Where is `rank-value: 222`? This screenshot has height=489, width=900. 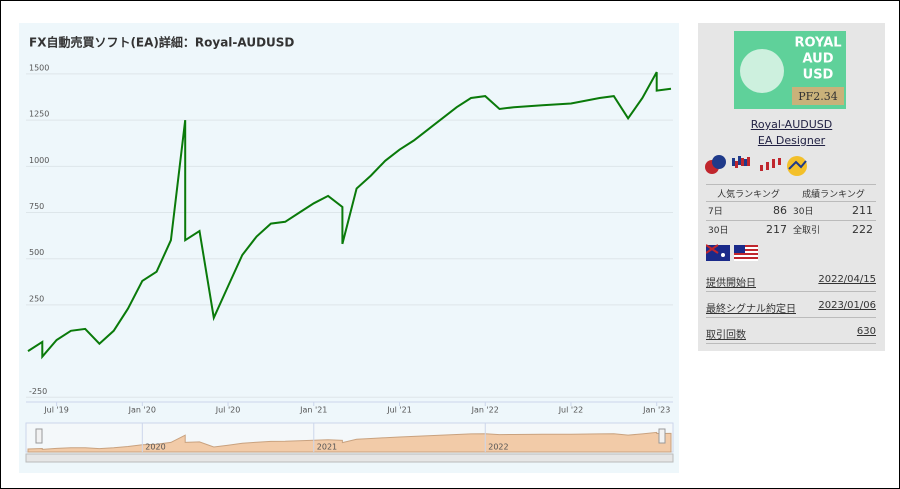 rank-value: 222 is located at coordinates (862, 229).